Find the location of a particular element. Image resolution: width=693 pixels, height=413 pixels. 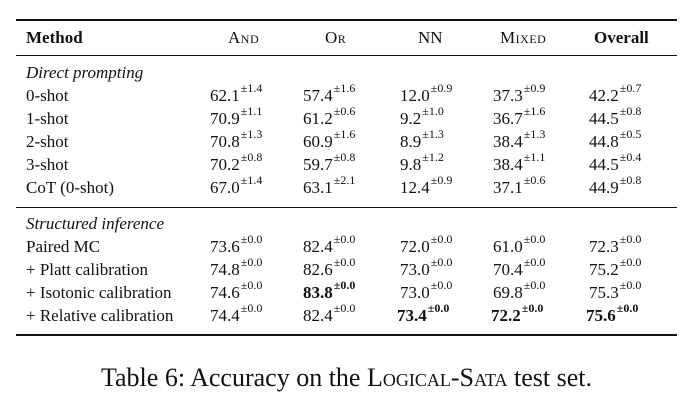

cell-or: 61.2±0.6 is located at coordinates (329, 116).